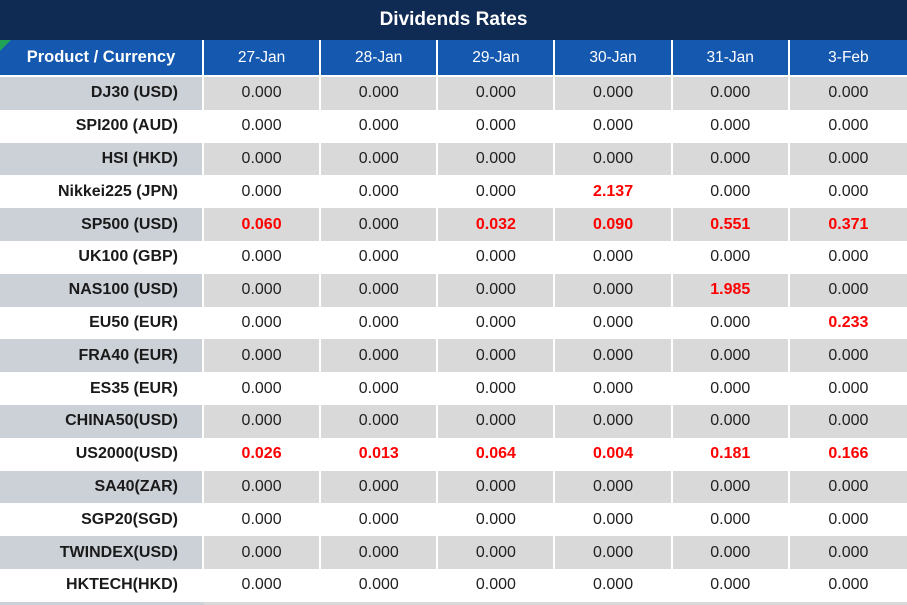 The image size is (907, 605). What do you see at coordinates (102, 520) in the screenshot?
I see `product-cell: SGP20(SGD)` at bounding box center [102, 520].